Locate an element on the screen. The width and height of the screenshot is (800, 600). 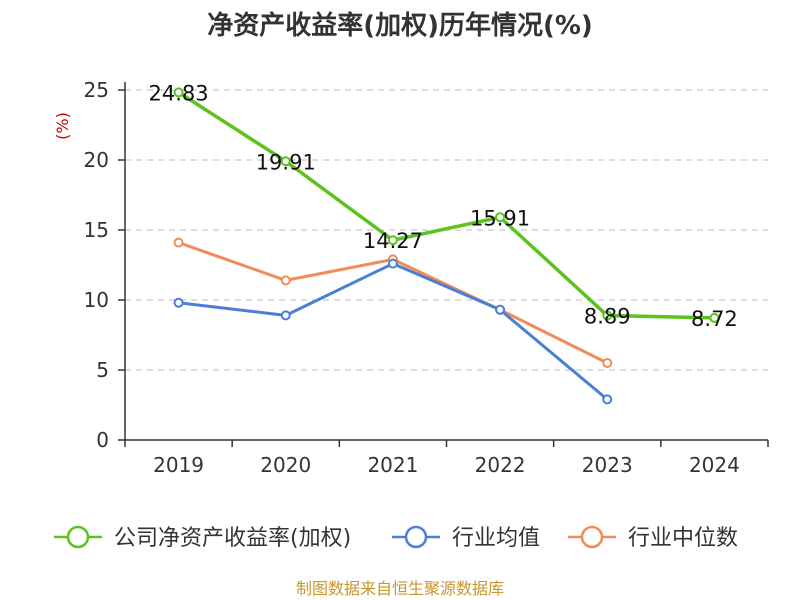
x-tick-label: 2022 is located at coordinates (500, 465).